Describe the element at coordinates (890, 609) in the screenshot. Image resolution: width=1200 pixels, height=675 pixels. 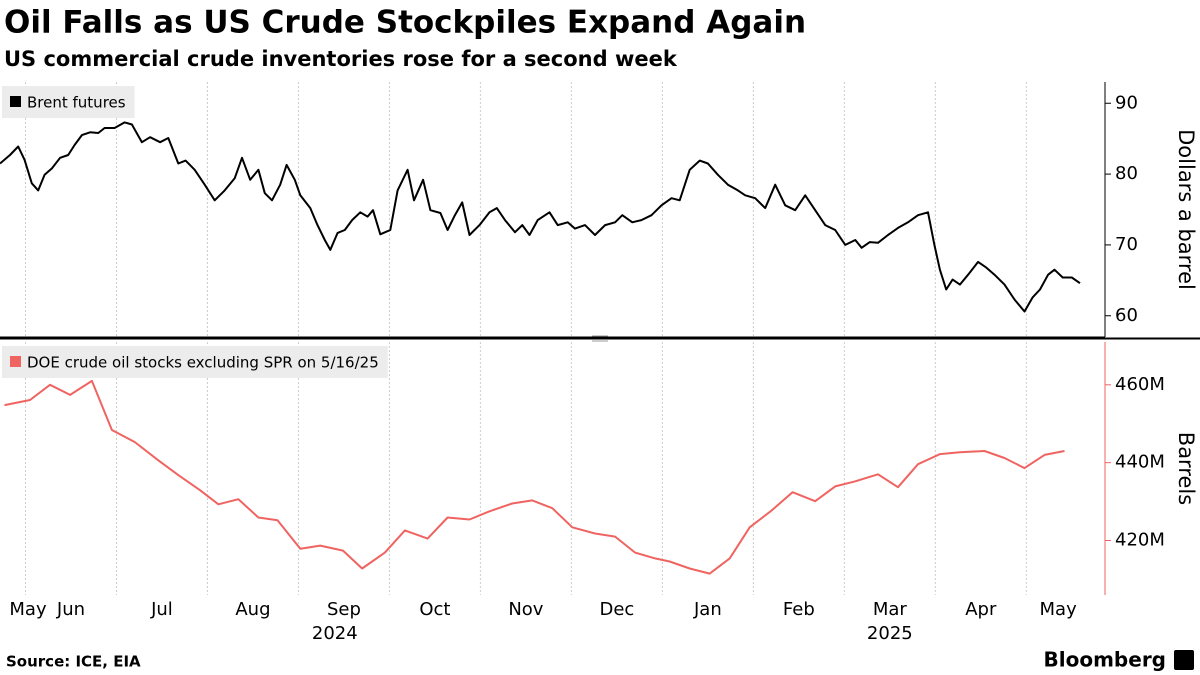
I see `x-tick-label: Mar` at that location.